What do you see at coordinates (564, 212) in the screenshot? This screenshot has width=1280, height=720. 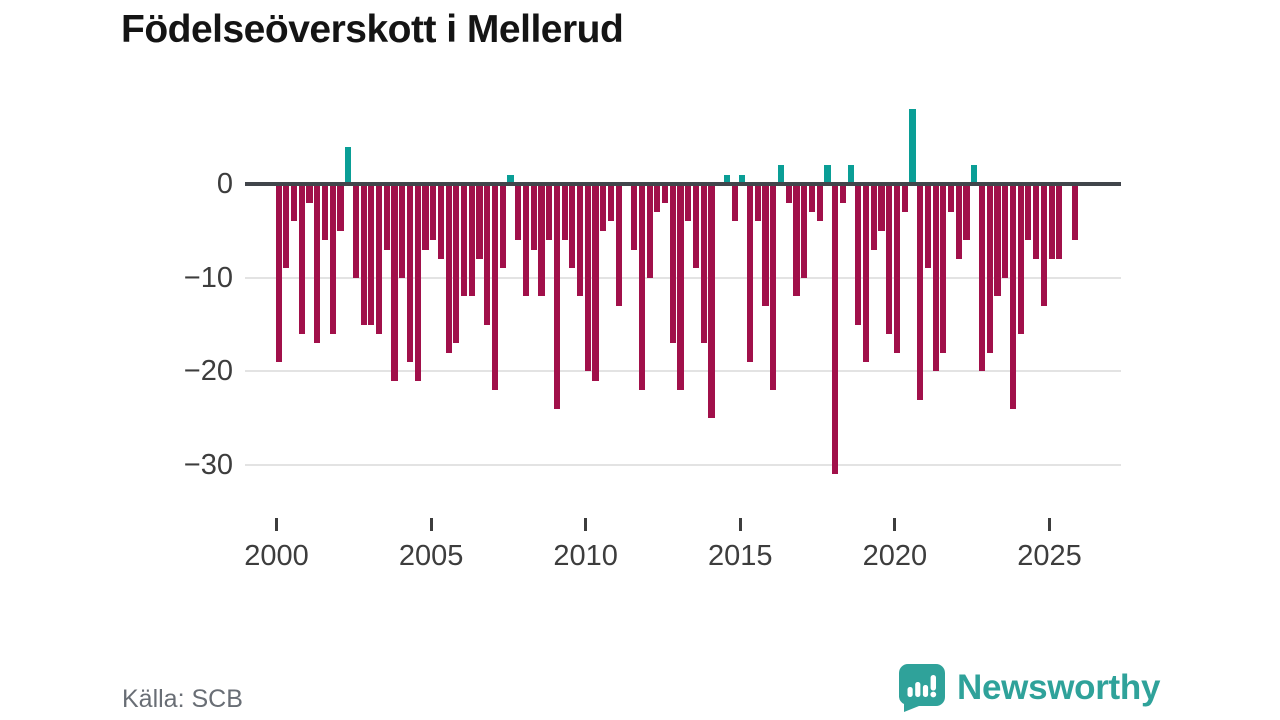 I see `bar-2009-q2` at bounding box center [564, 212].